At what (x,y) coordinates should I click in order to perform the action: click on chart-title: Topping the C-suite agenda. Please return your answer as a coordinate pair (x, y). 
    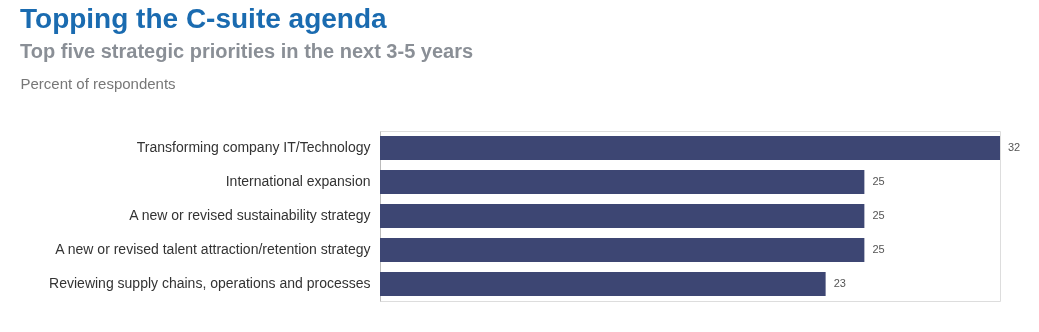
    Looking at the image, I should click on (204, 18).